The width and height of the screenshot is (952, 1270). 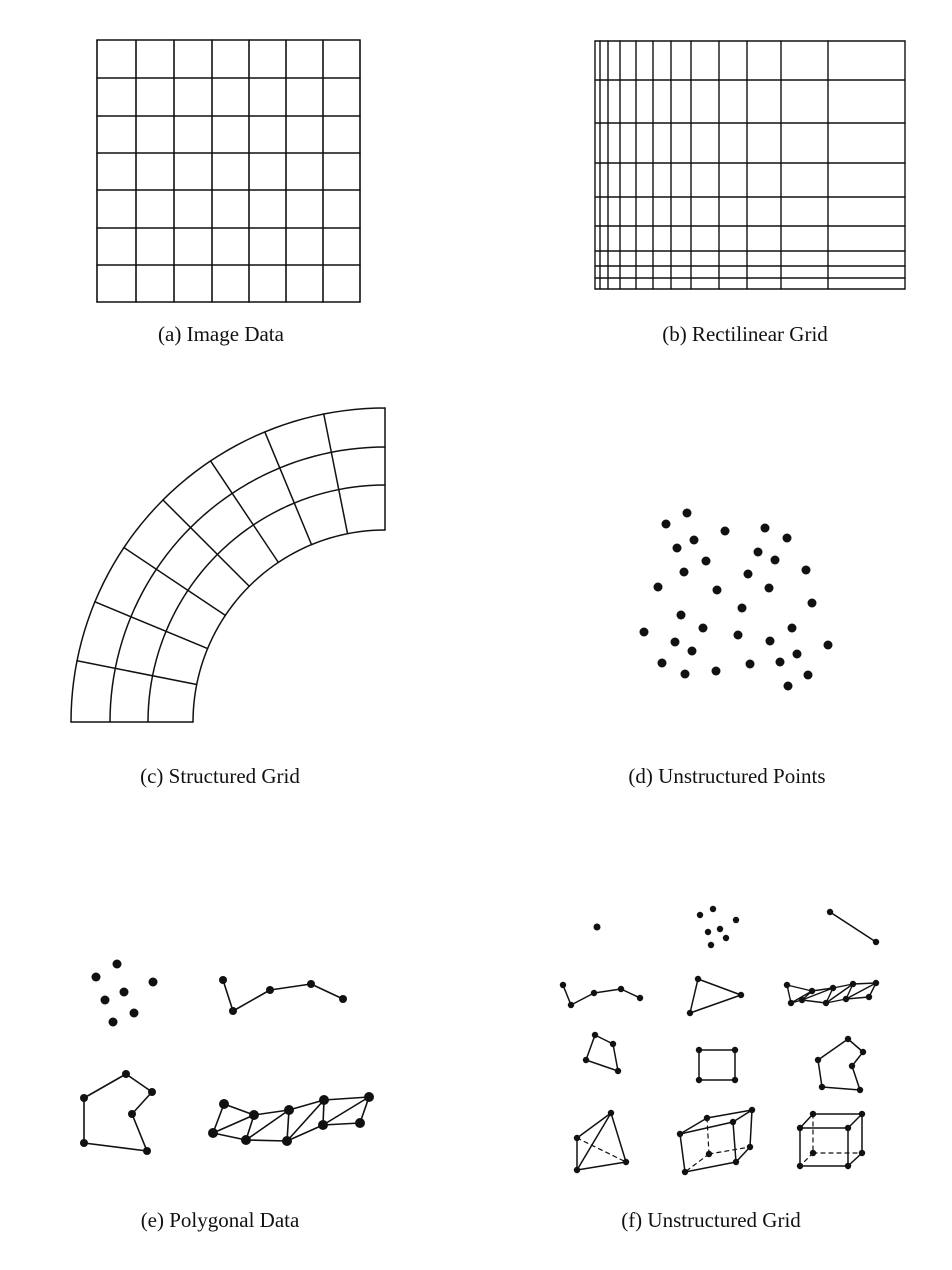 I want to click on quad-cell, so click(x=602, y=1053).